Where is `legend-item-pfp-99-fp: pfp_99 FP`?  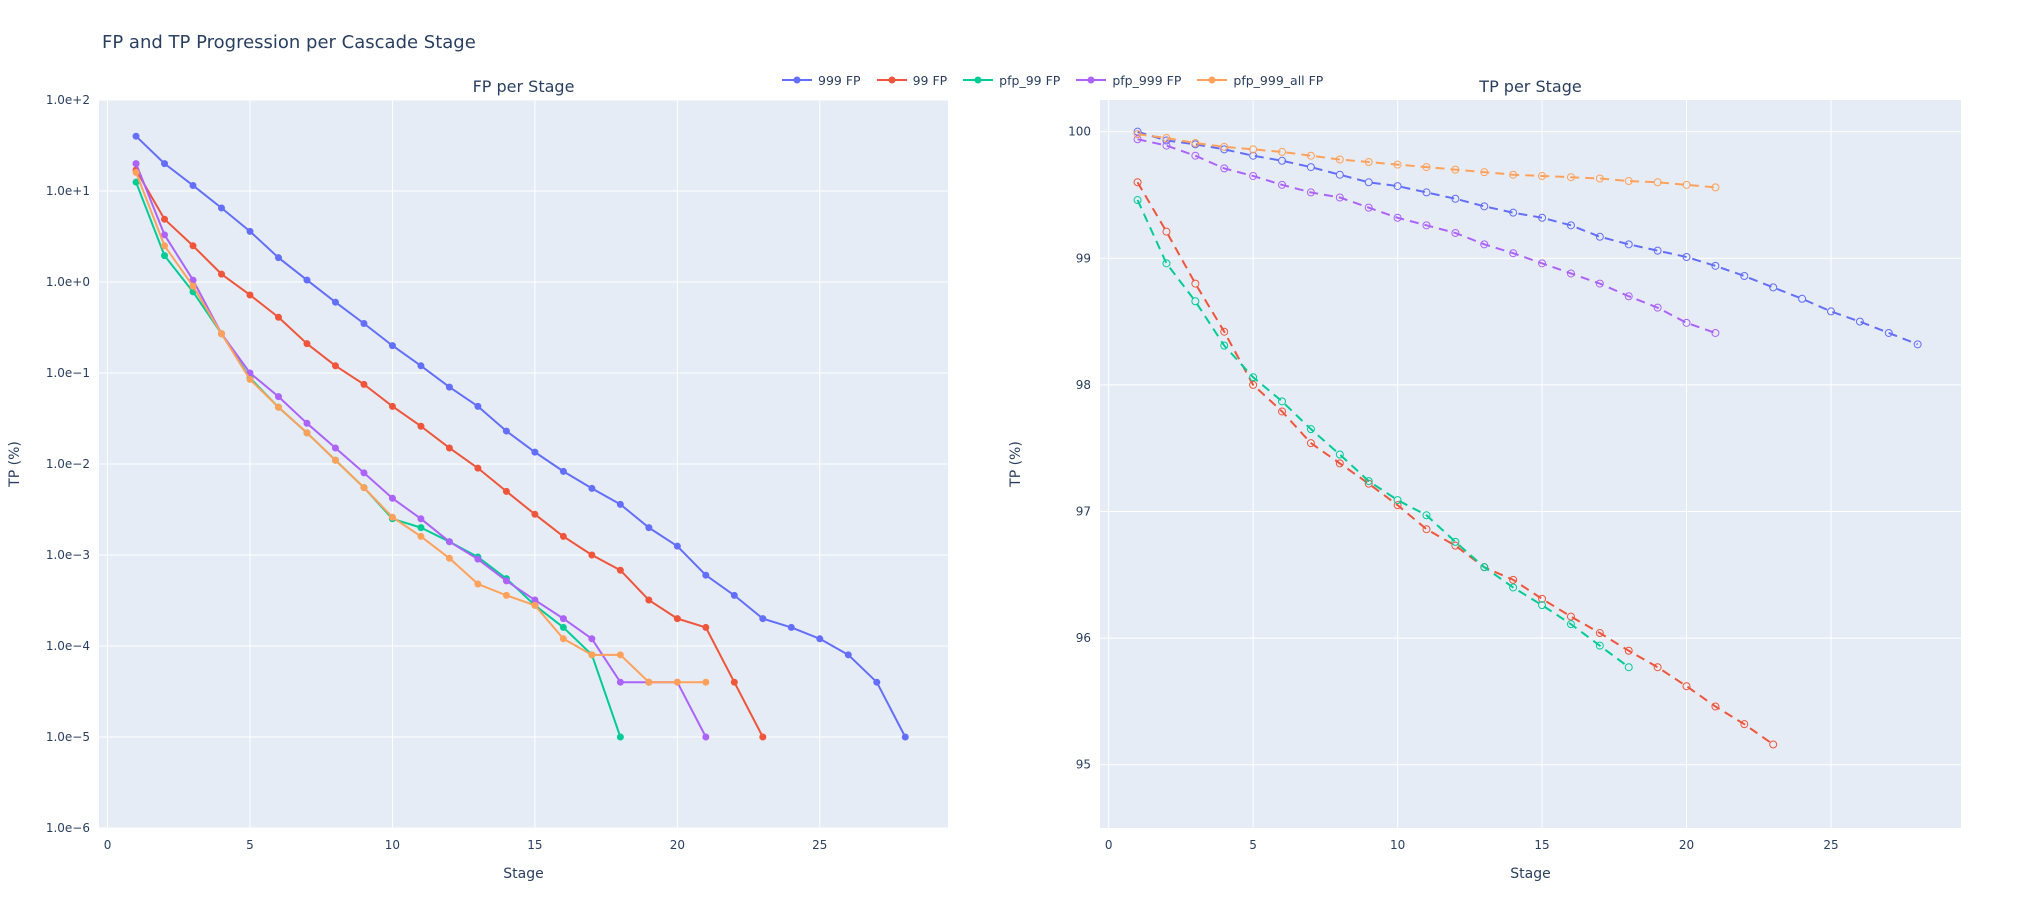
legend-item-pfp-99-fp: pfp_99 FP is located at coordinates (1010, 80).